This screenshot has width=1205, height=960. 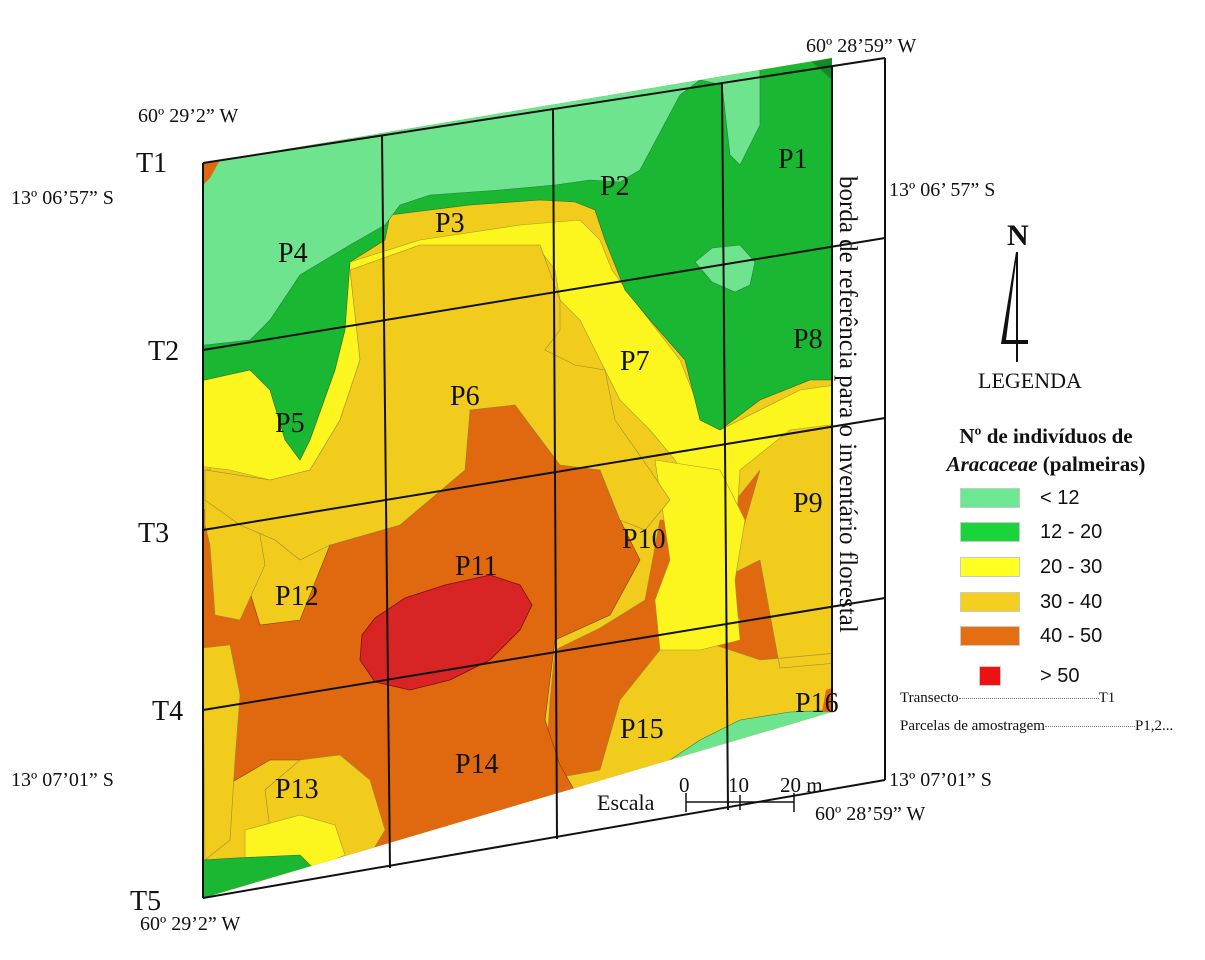 What do you see at coordinates (1030, 380) in the screenshot?
I see `legend-heading: LEGENDA` at bounding box center [1030, 380].